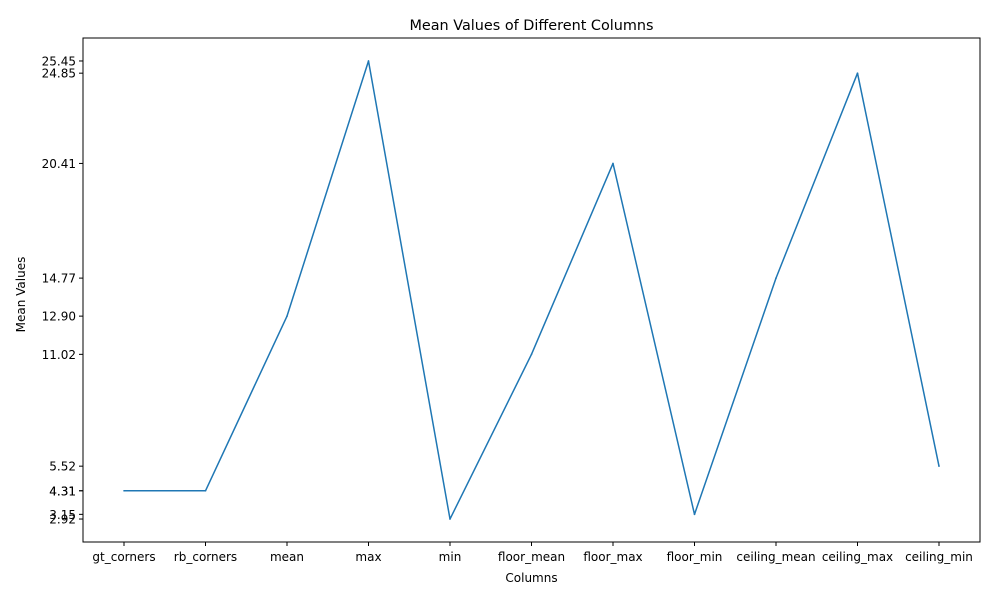 This screenshot has height=604, width=1000. Describe the element at coordinates (62, 491) in the screenshot. I see `y-tick-label: 4.31` at that location.